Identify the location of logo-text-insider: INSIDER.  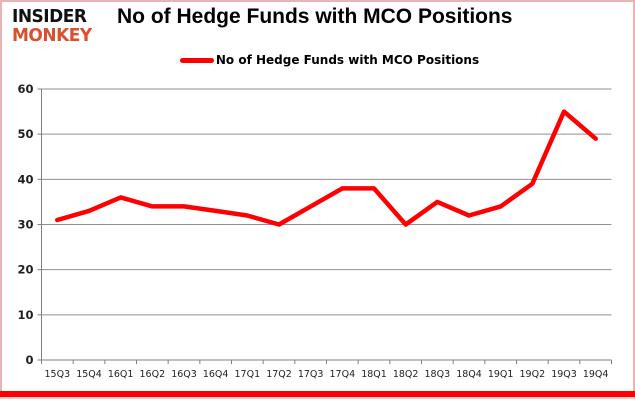
(49, 17).